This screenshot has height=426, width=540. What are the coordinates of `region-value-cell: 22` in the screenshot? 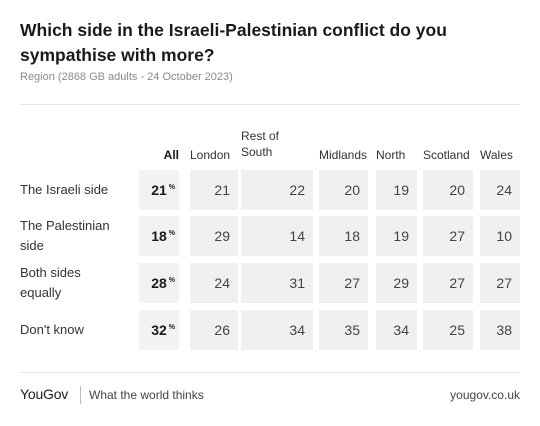 It's located at (277, 190).